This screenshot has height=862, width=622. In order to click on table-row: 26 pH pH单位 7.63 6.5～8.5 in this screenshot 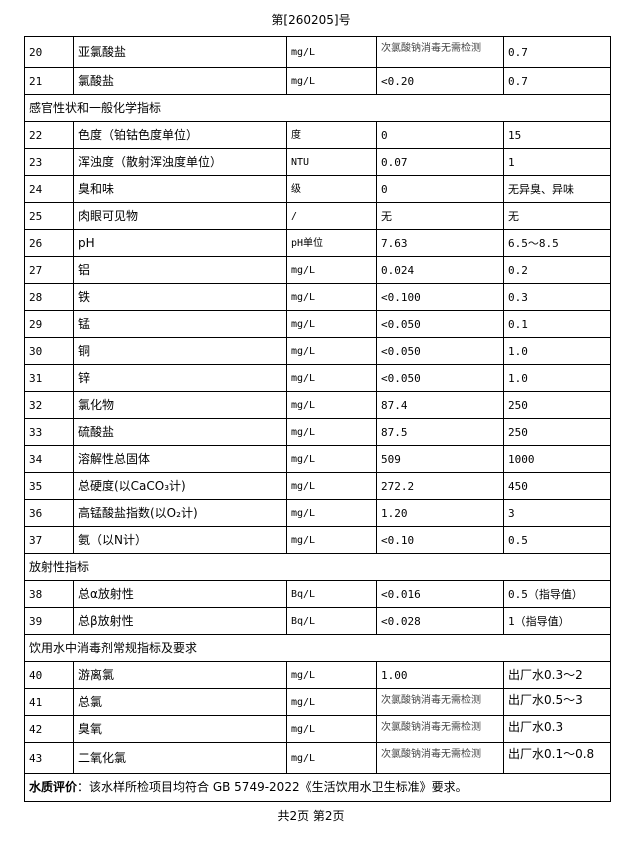, I will do `click(317, 243)`.